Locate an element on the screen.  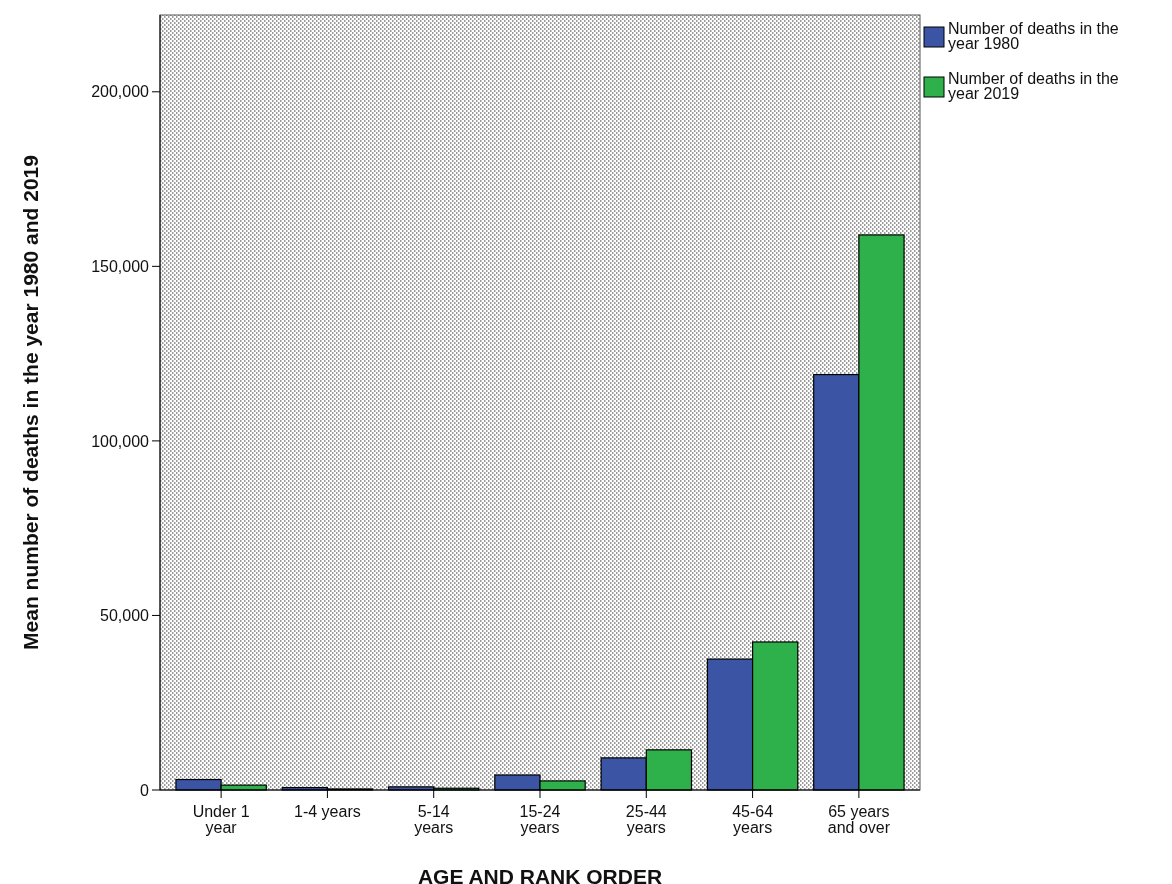
y-tick-label: 100,000 is located at coordinates (120, 441).